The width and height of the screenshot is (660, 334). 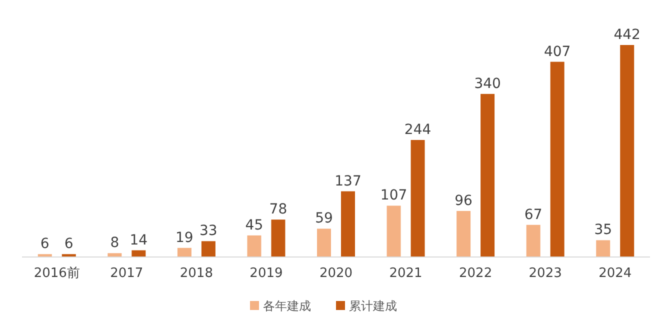 What do you see at coordinates (57, 273) in the screenshot?
I see `x-tick-label: 2016前` at bounding box center [57, 273].